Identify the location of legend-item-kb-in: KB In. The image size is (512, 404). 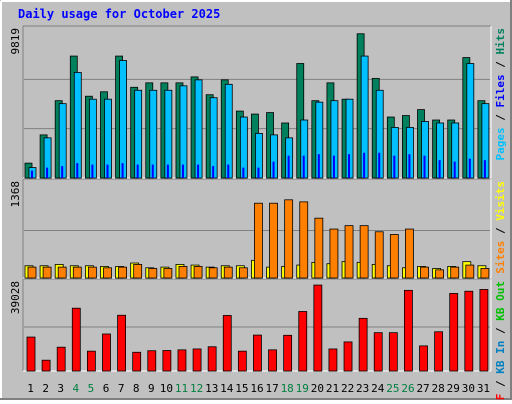
(500, 357).